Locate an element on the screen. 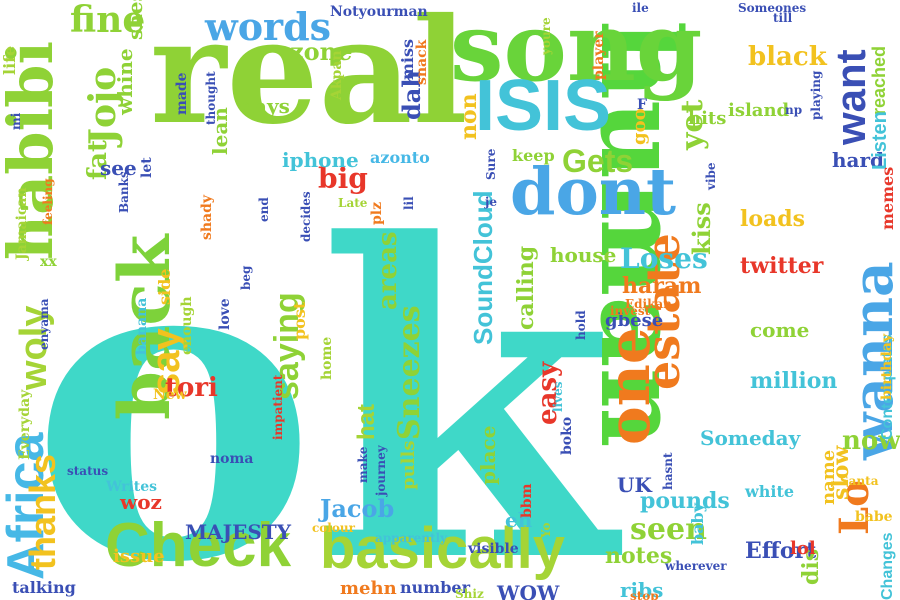  word-new: New is located at coordinates (170, 395).